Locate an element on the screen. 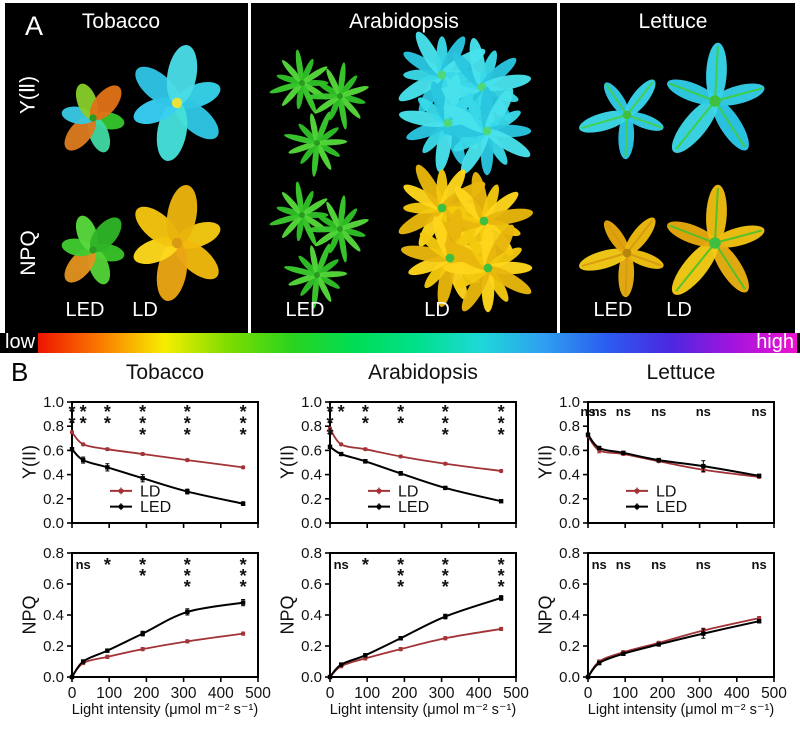 This screenshot has height=729, width=800. tobacco-yii-led-plant is located at coordinates (93, 118).